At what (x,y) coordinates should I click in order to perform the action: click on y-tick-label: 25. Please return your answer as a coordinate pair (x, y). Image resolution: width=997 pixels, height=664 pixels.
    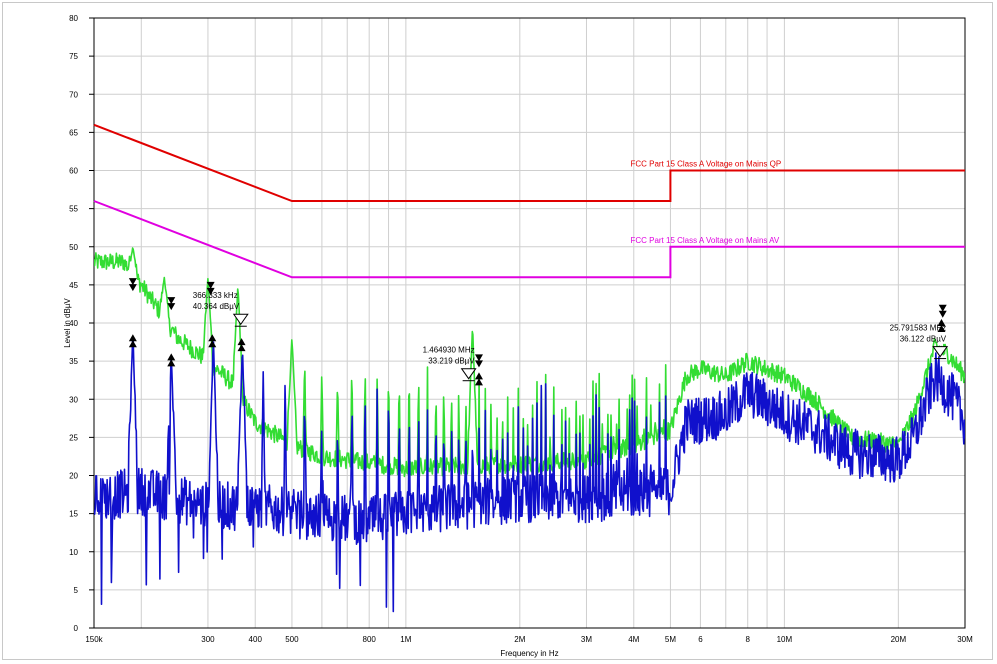
    Looking at the image, I should click on (73, 437).